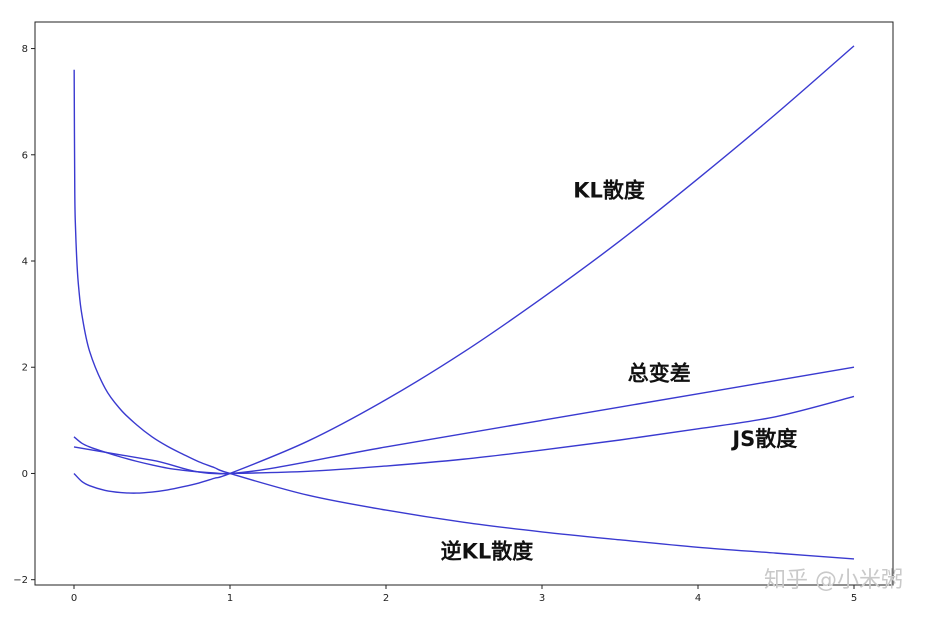 The image size is (928, 618). What do you see at coordinates (609, 190) in the screenshot?
I see `curve-label-1: KL散度` at bounding box center [609, 190].